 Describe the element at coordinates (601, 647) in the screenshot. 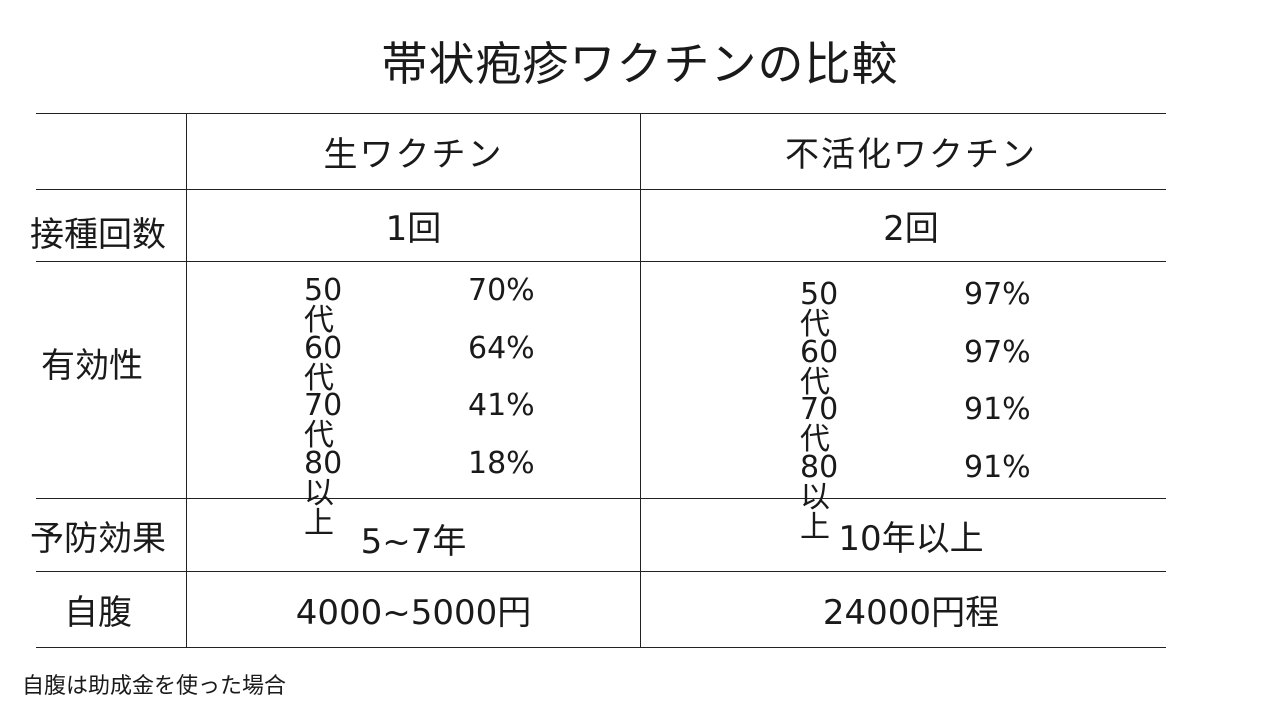

I see `table-border-bottom` at that location.